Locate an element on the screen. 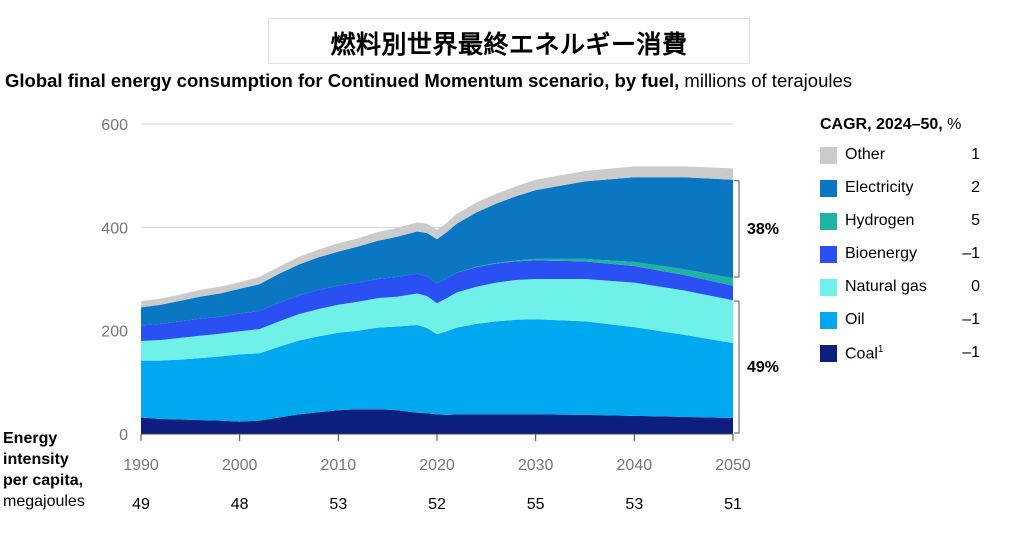 The height and width of the screenshot is (538, 1012). y-tick-label-0: 0 is located at coordinates (123, 435).